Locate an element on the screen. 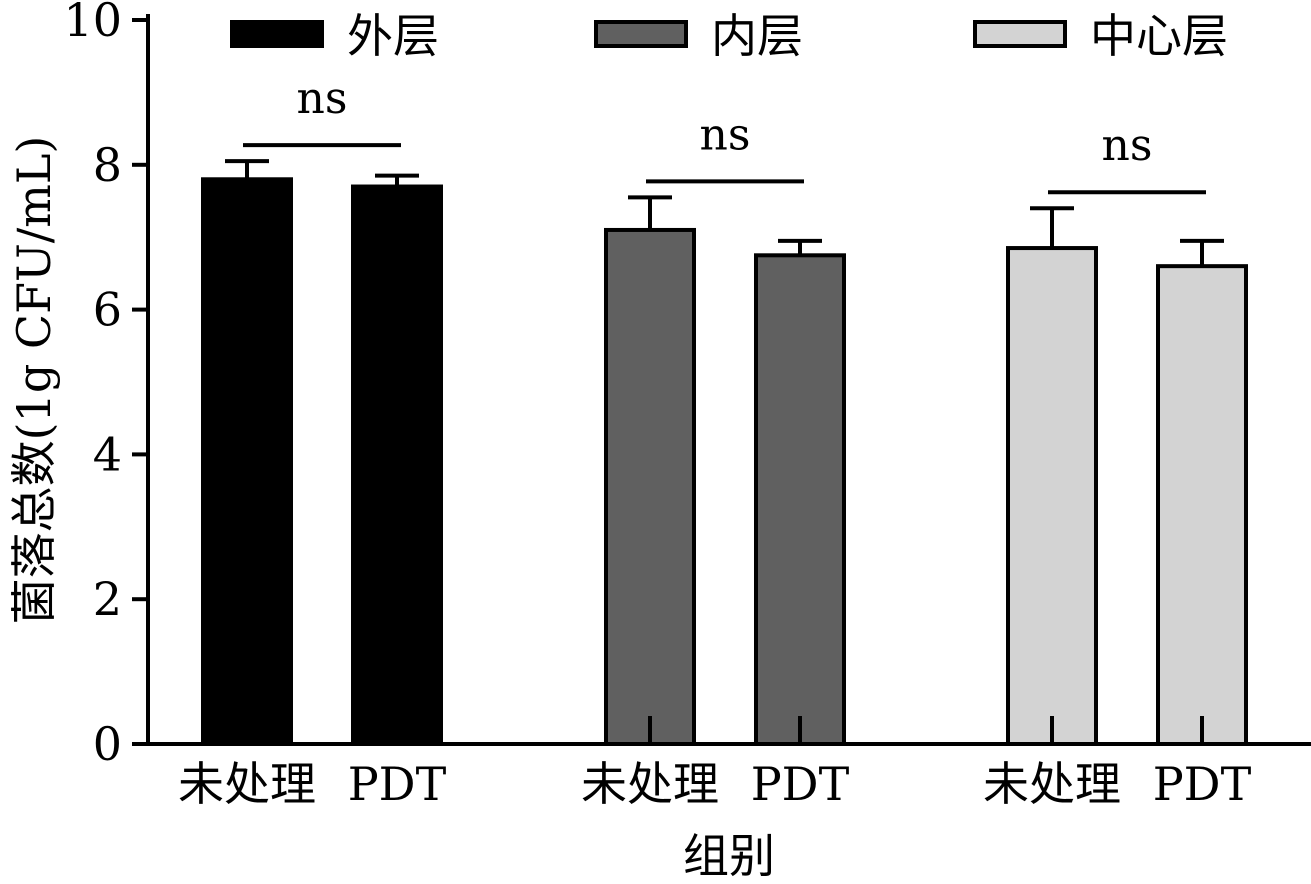 The height and width of the screenshot is (884, 1311). y-tick-label: 4 is located at coordinates (107, 454).